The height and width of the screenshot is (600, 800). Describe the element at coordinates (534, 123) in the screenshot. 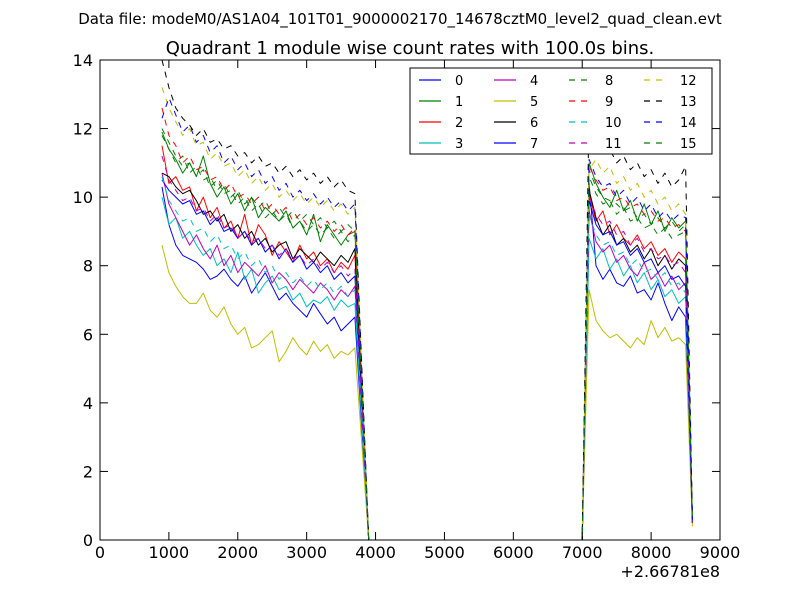

I see `legend-label-6: 6` at that location.